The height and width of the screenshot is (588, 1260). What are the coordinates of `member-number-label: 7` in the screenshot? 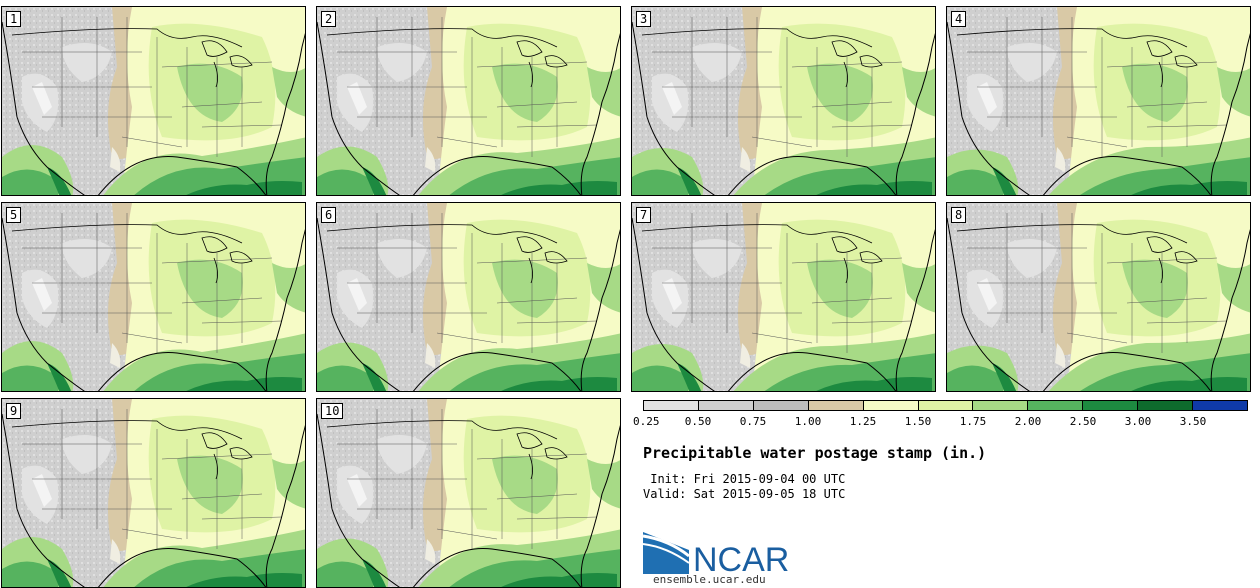 It's located at (644, 215).